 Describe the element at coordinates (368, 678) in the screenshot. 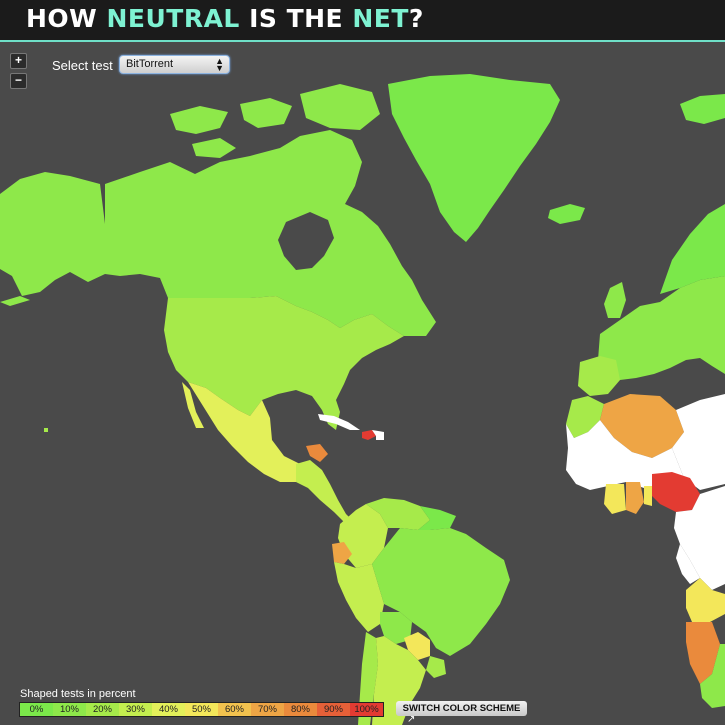

I see `region-chile` at that location.